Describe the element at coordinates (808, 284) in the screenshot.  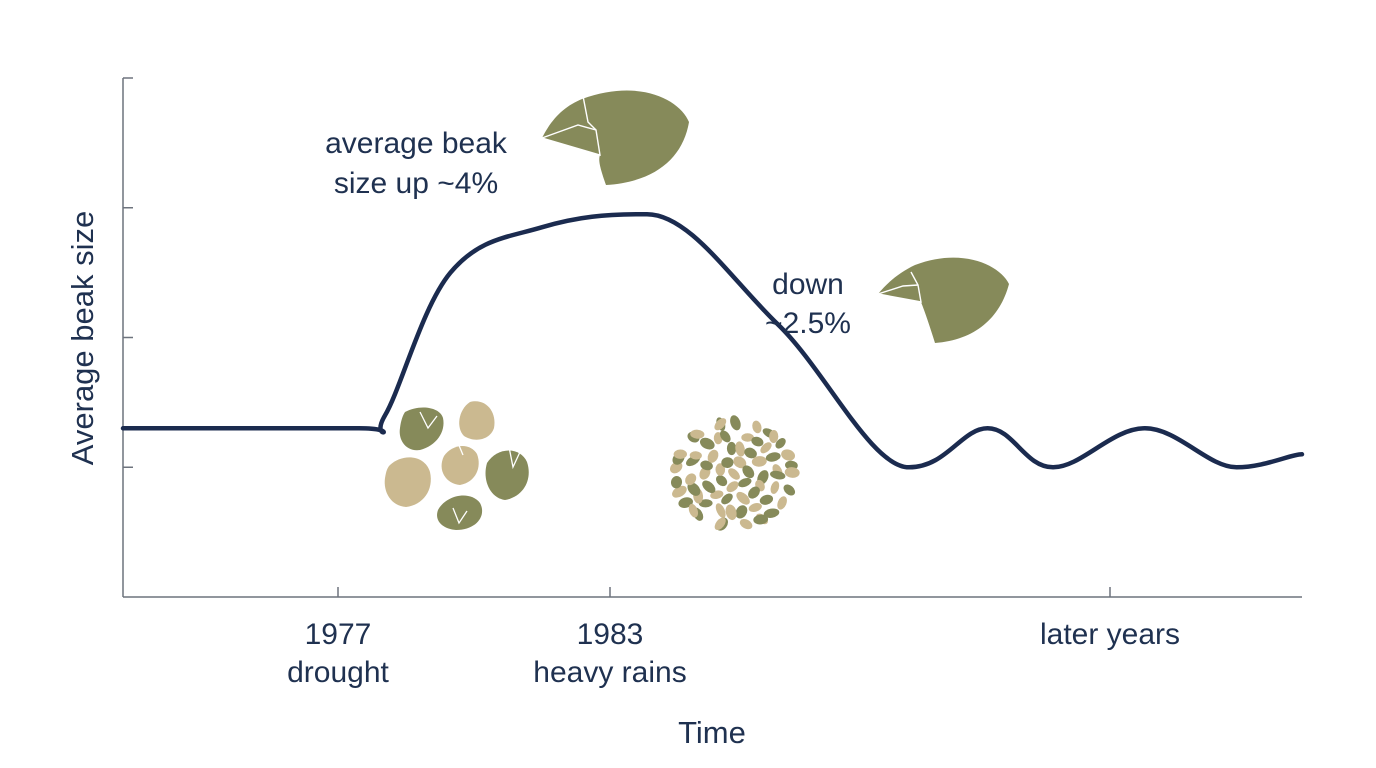
I see `annotation-decrease-line1: down` at that location.